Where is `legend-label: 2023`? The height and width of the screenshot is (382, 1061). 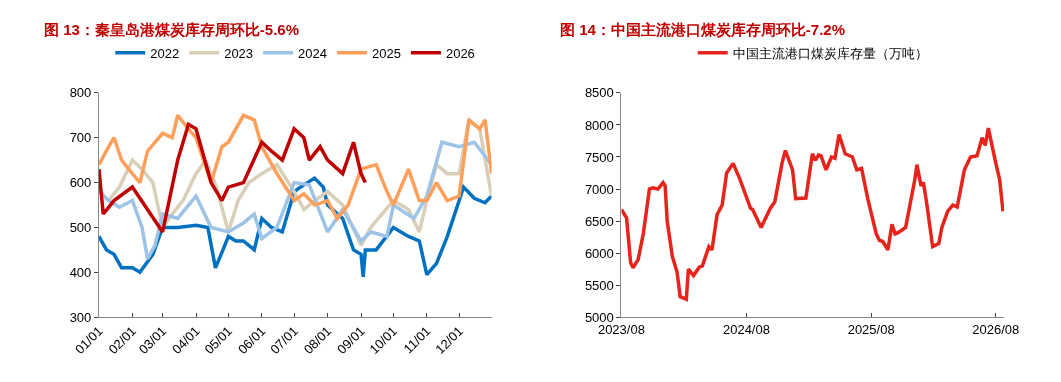
legend-label: 2023 is located at coordinates (239, 53).